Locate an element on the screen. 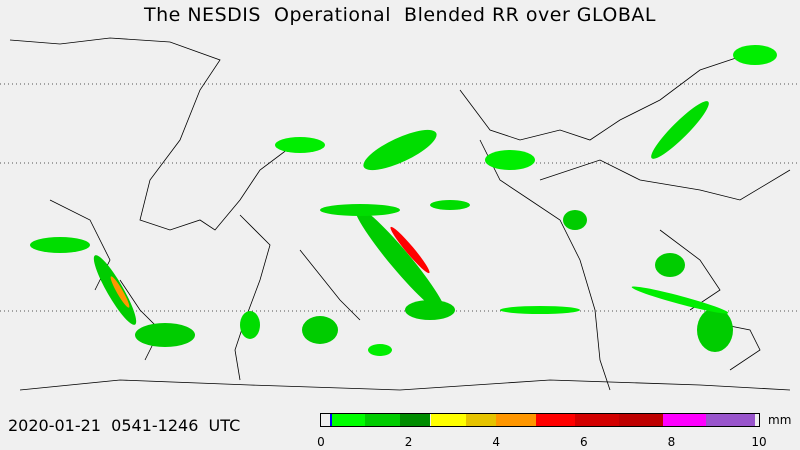 This screenshot has height=450, width=800. colorbar-tick-label: 0 is located at coordinates (321, 442).